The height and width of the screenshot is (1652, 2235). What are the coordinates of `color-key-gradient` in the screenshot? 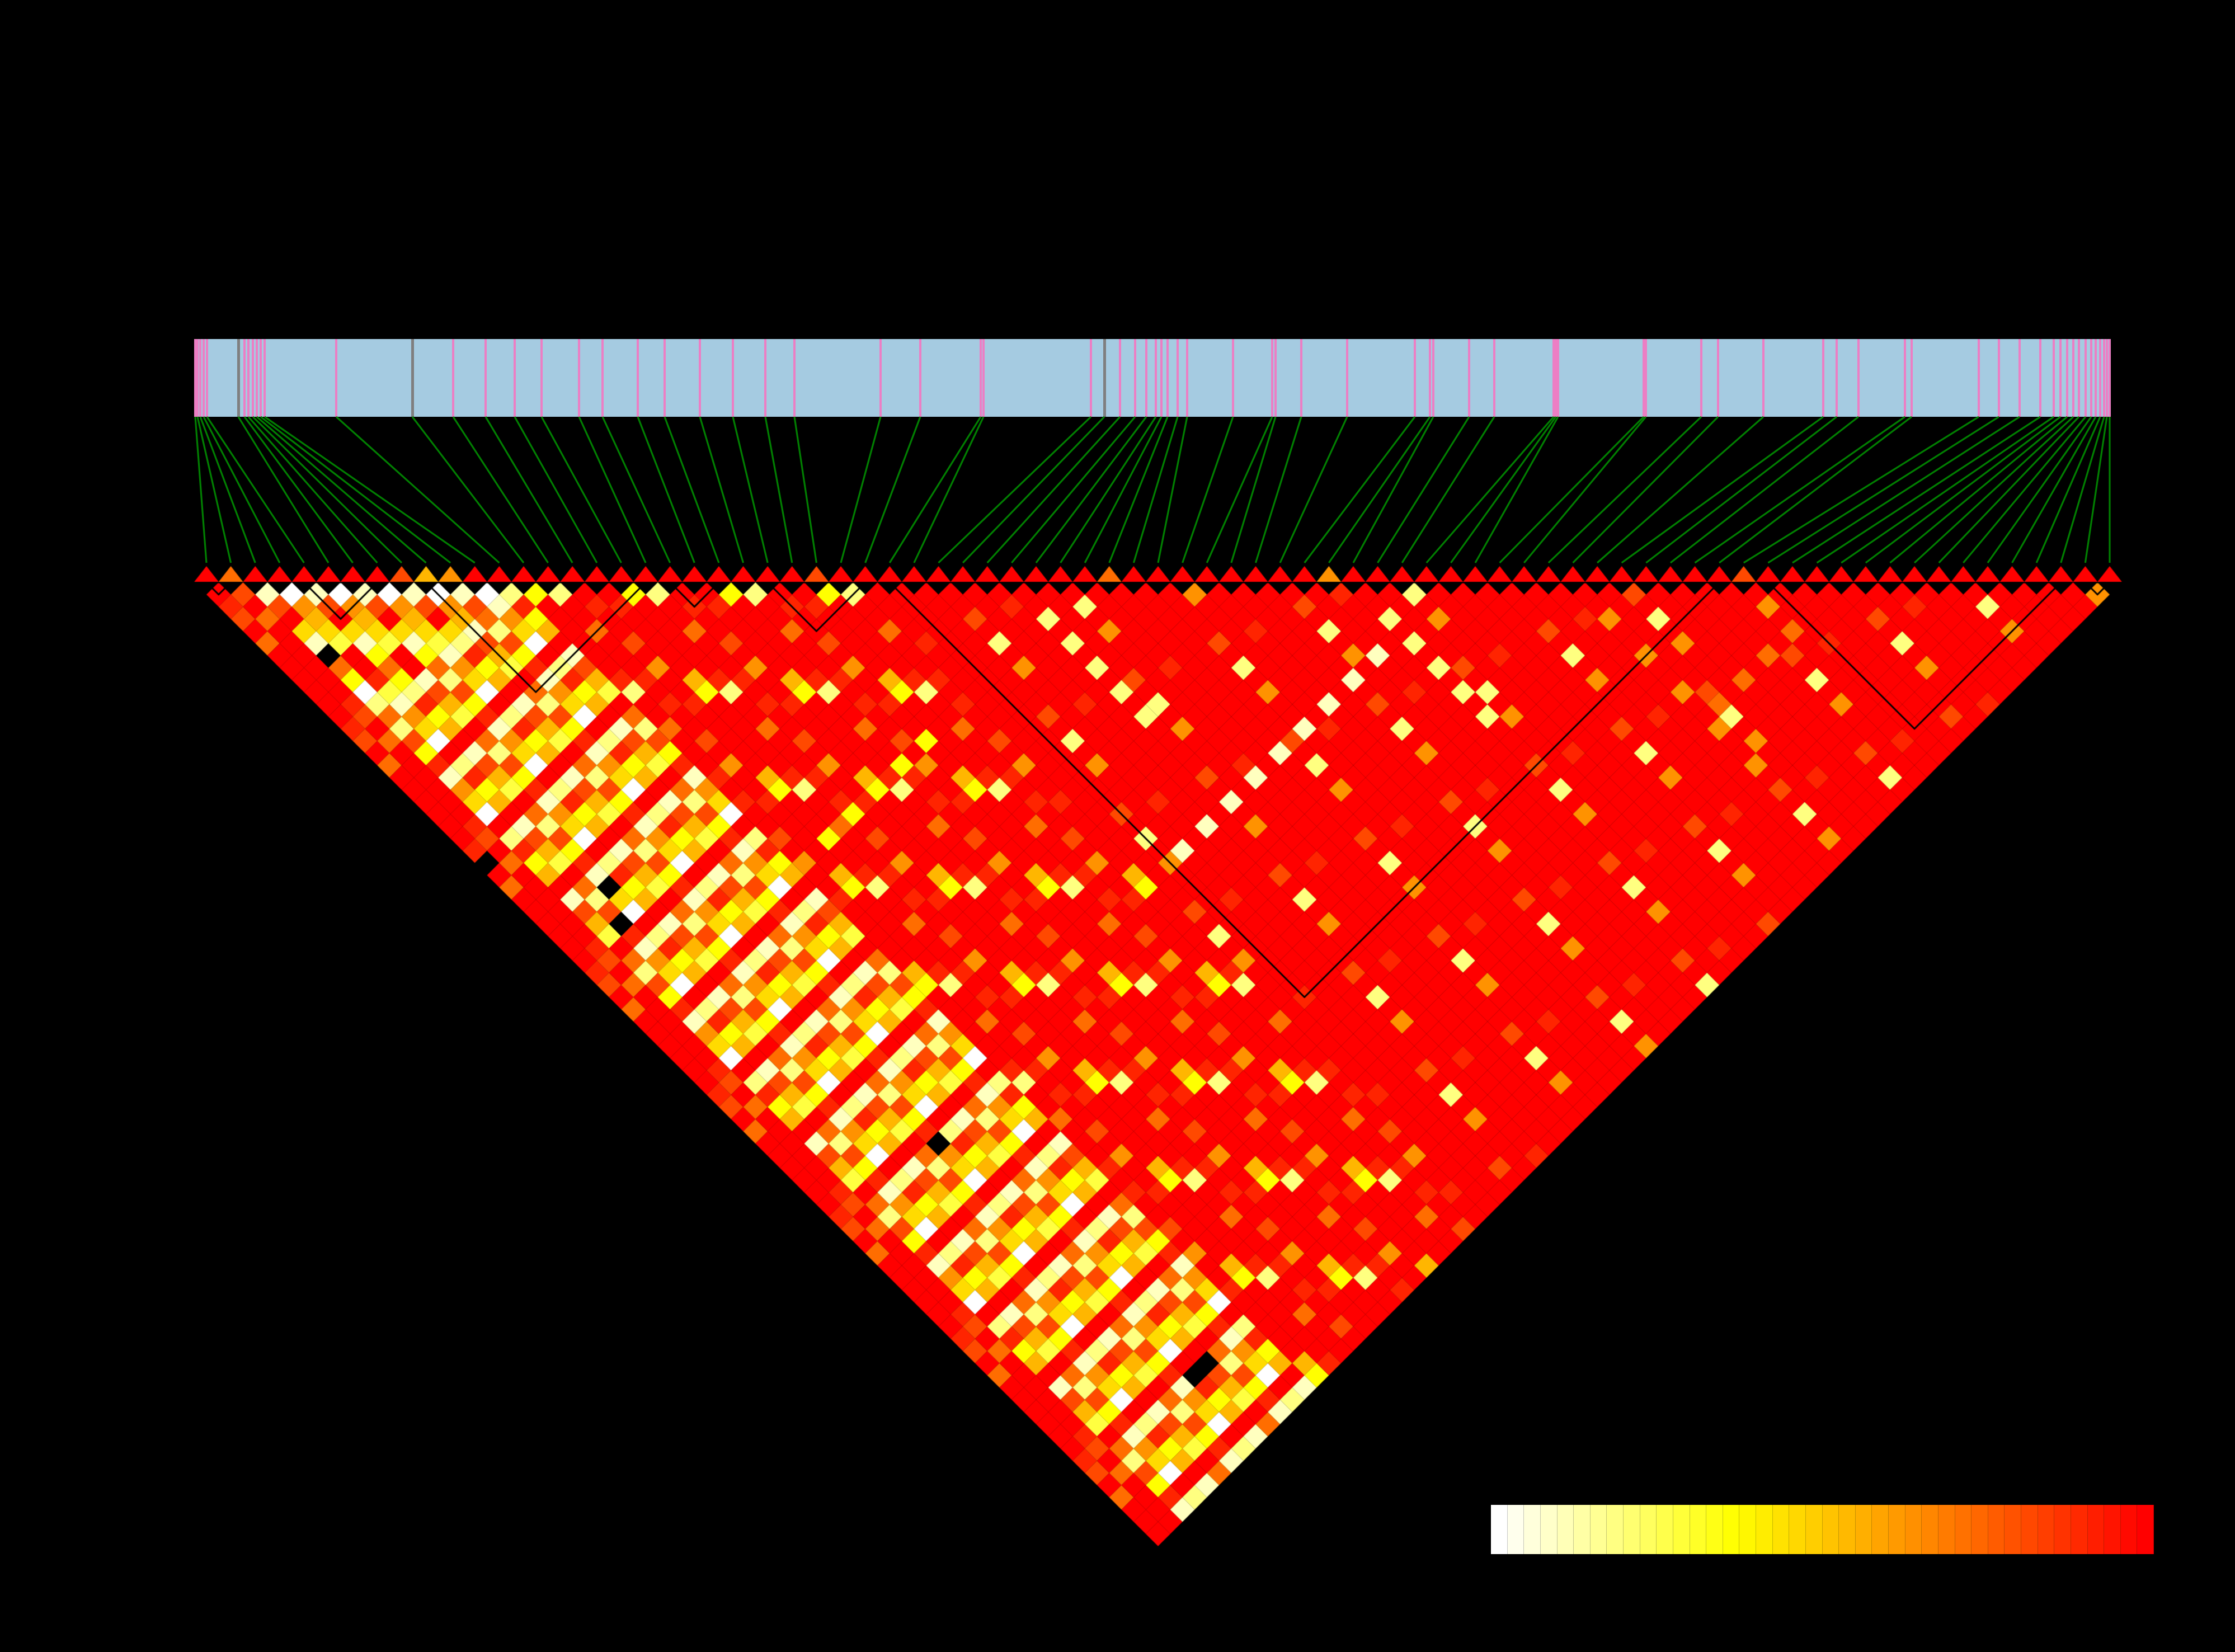 It's located at (1822, 1529).